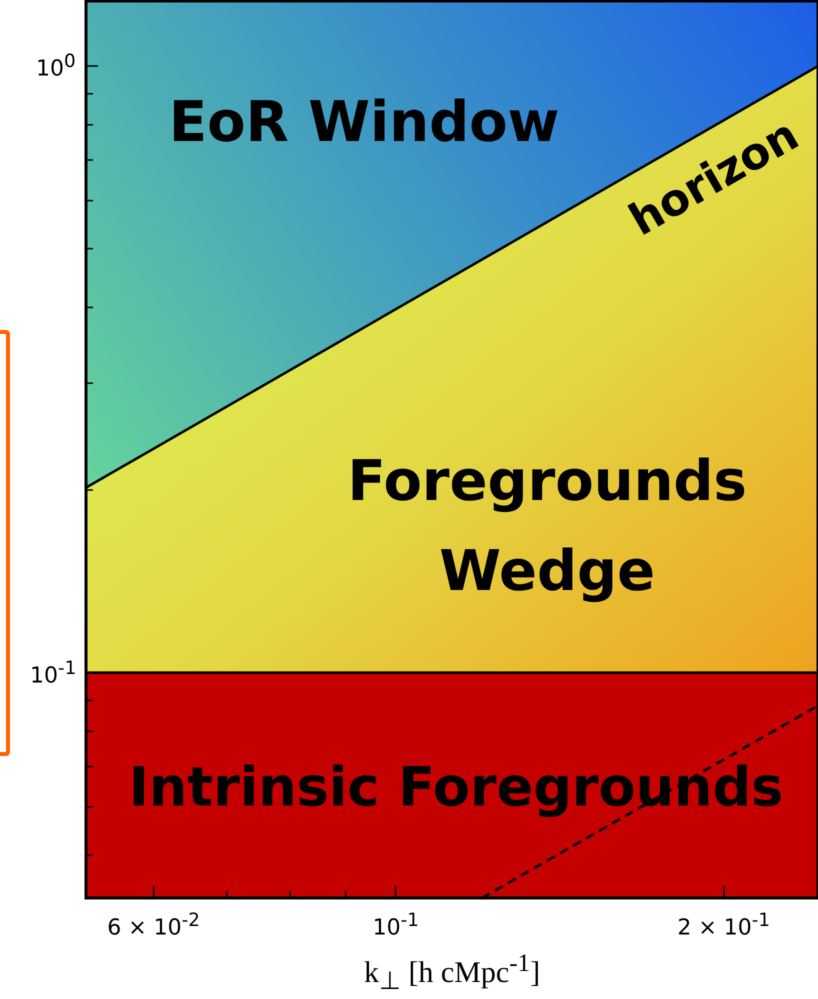 The width and height of the screenshot is (818, 999). I want to click on x-tick-label: 2 × 10$^{-1}$, so click(723, 925).